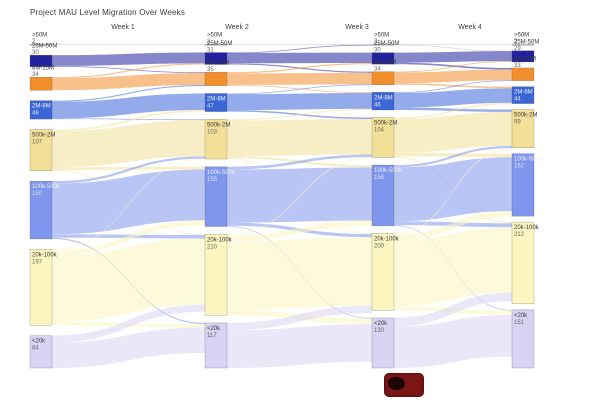 The height and width of the screenshot is (400, 600). I want to click on node-label: 100k-500k, so click(221, 173).